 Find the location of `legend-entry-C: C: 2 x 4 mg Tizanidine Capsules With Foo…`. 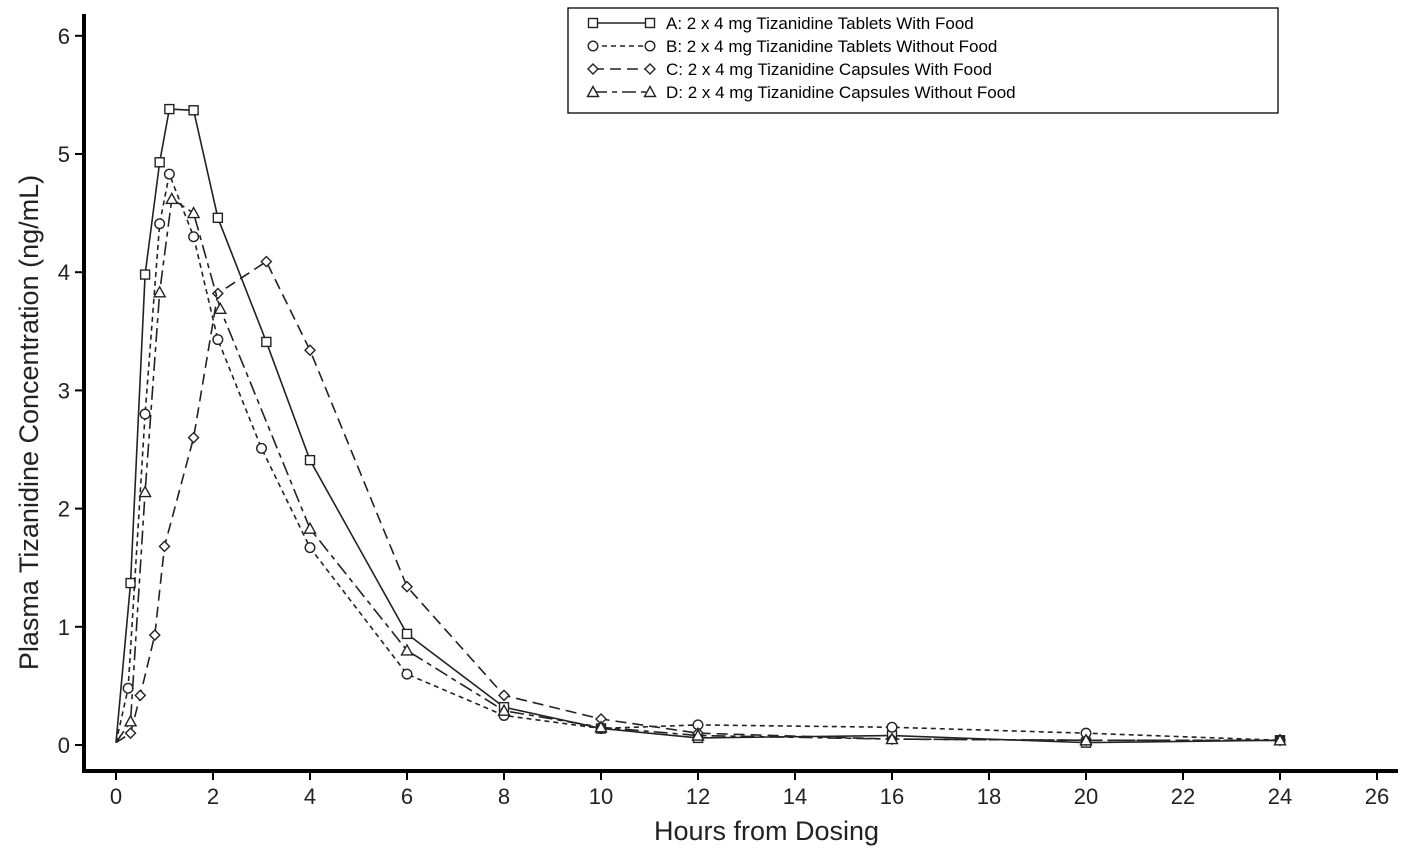

legend-entry-C: C: 2 x 4 mg Tizanidine Capsules With Foo… is located at coordinates (789, 69).